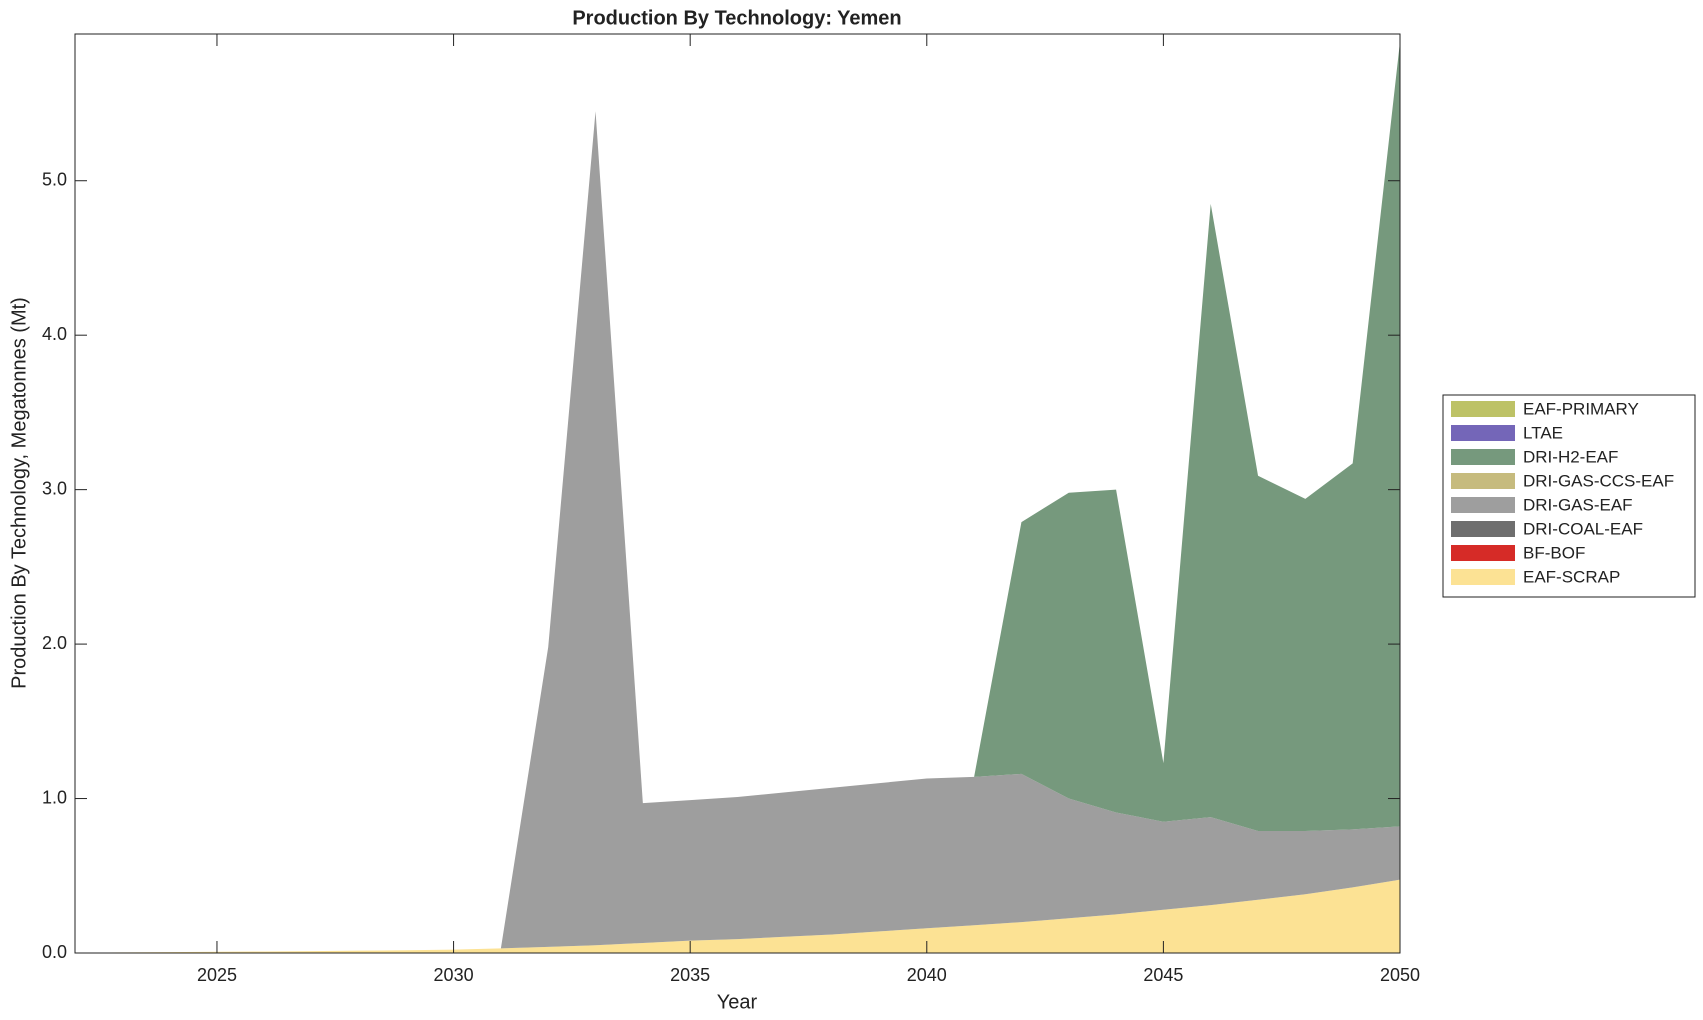  What do you see at coordinates (690, 975) in the screenshot?
I see `x-tick-label: 2035` at bounding box center [690, 975].